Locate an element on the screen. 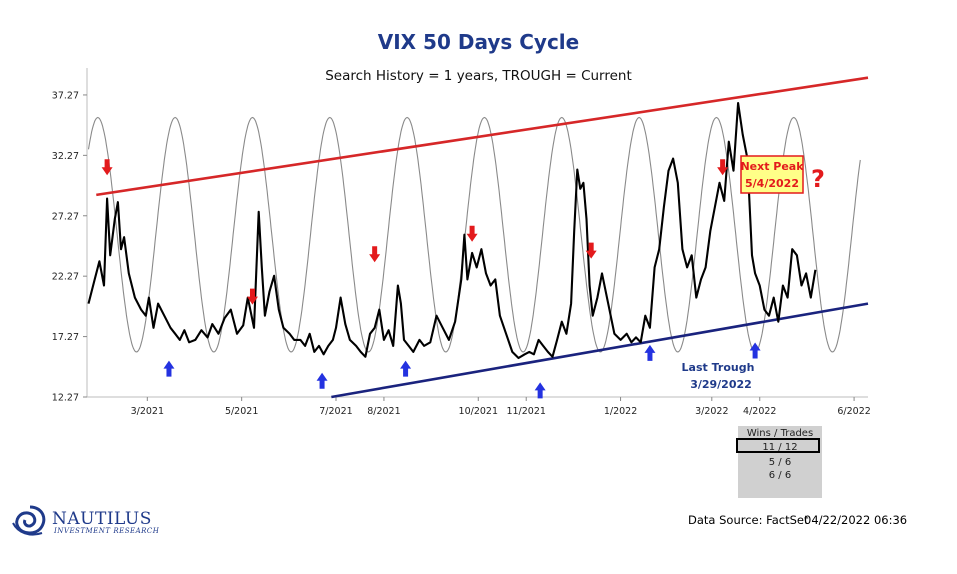  wins-highlight is located at coordinates (778, 445).